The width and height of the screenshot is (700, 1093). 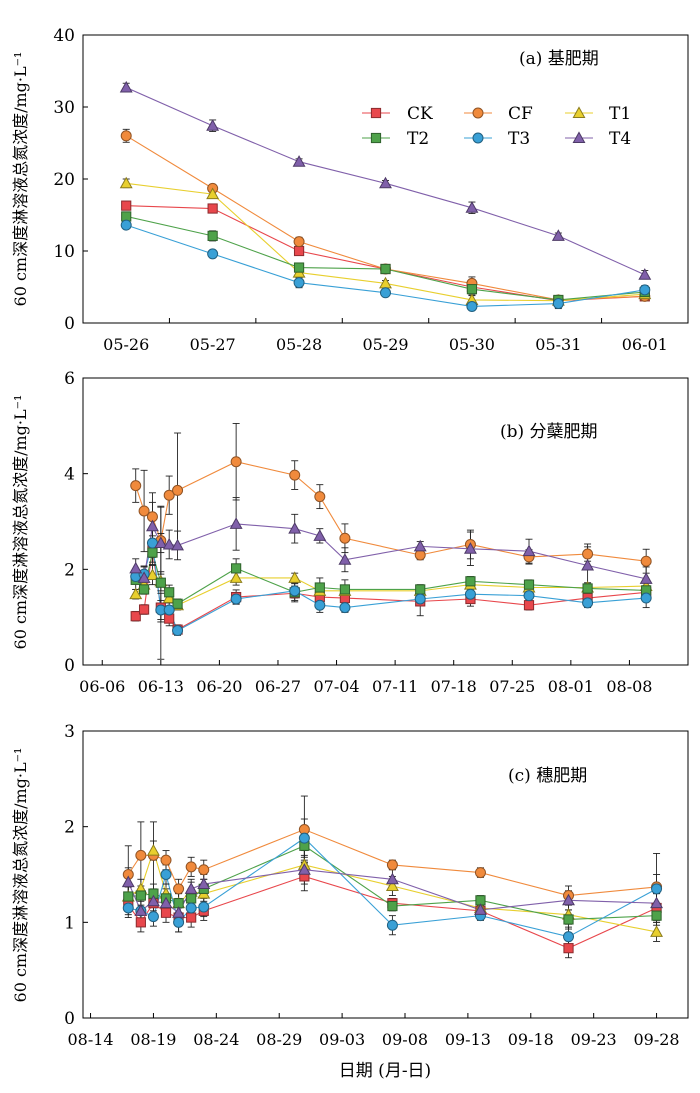 I want to click on x-tick-label: 09-03, so click(x=342, y=1039).